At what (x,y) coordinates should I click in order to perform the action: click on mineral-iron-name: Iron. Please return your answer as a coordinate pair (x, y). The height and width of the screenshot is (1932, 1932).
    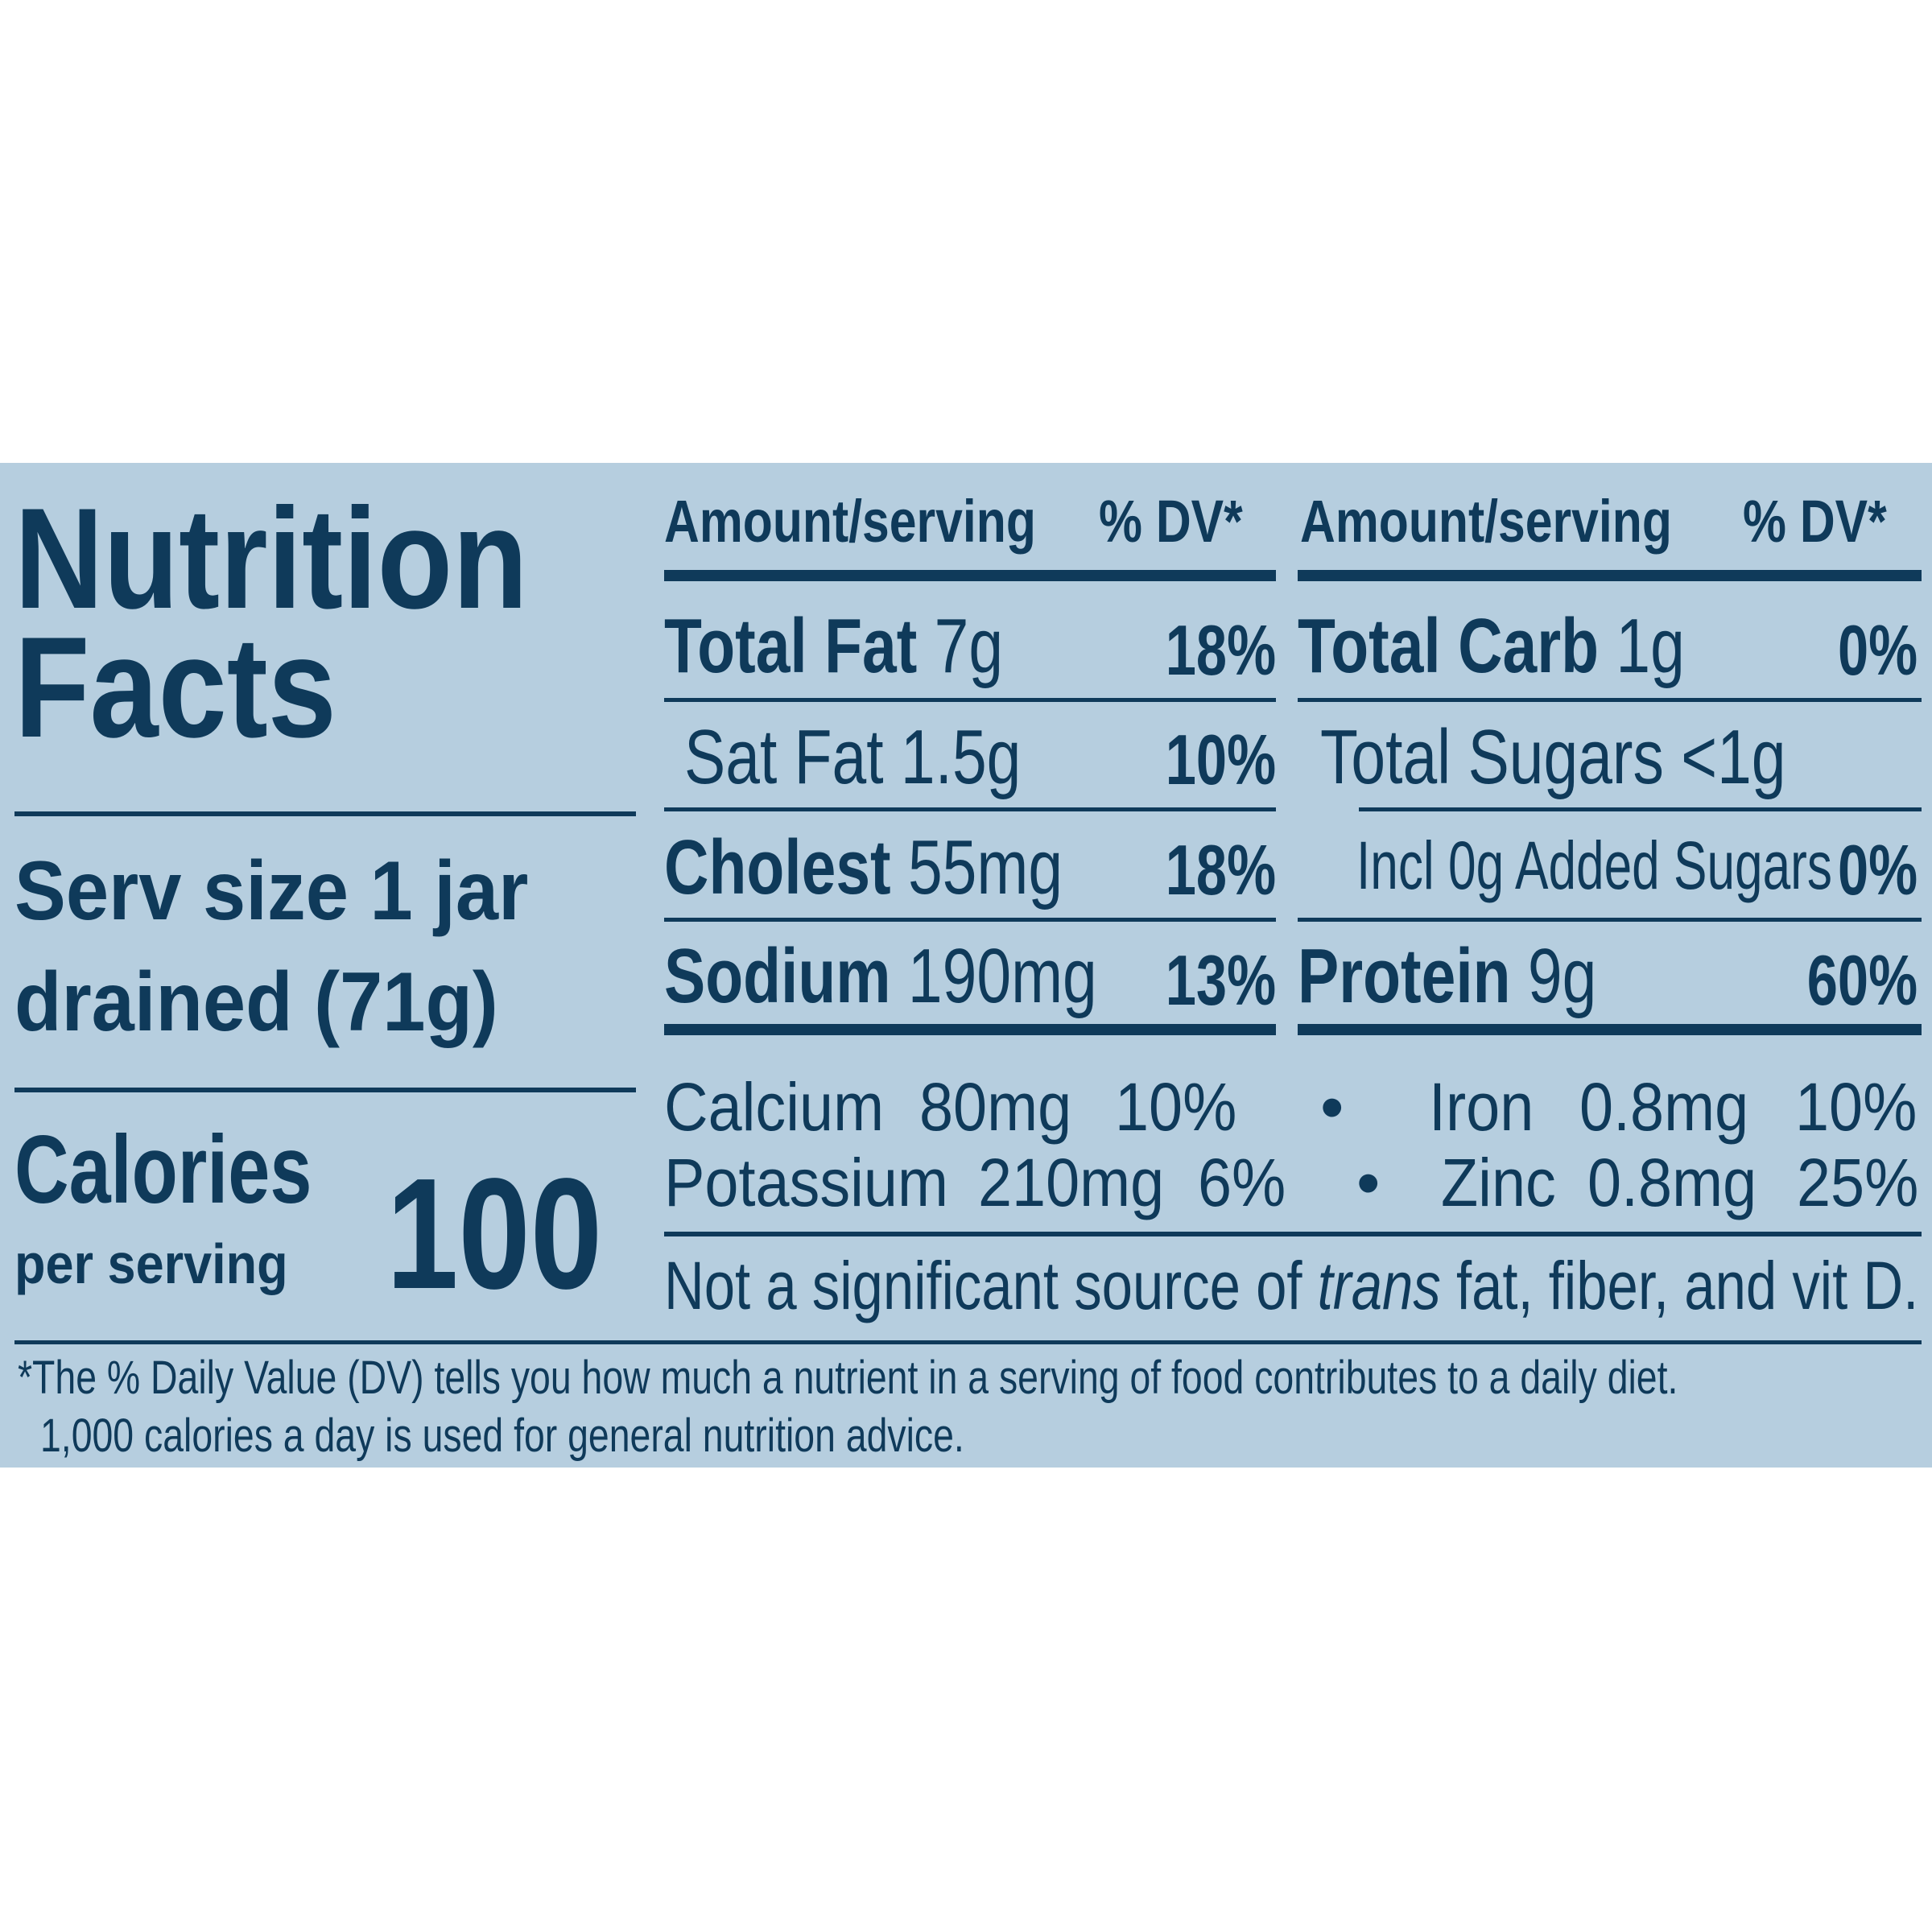
    Looking at the image, I should click on (1481, 1107).